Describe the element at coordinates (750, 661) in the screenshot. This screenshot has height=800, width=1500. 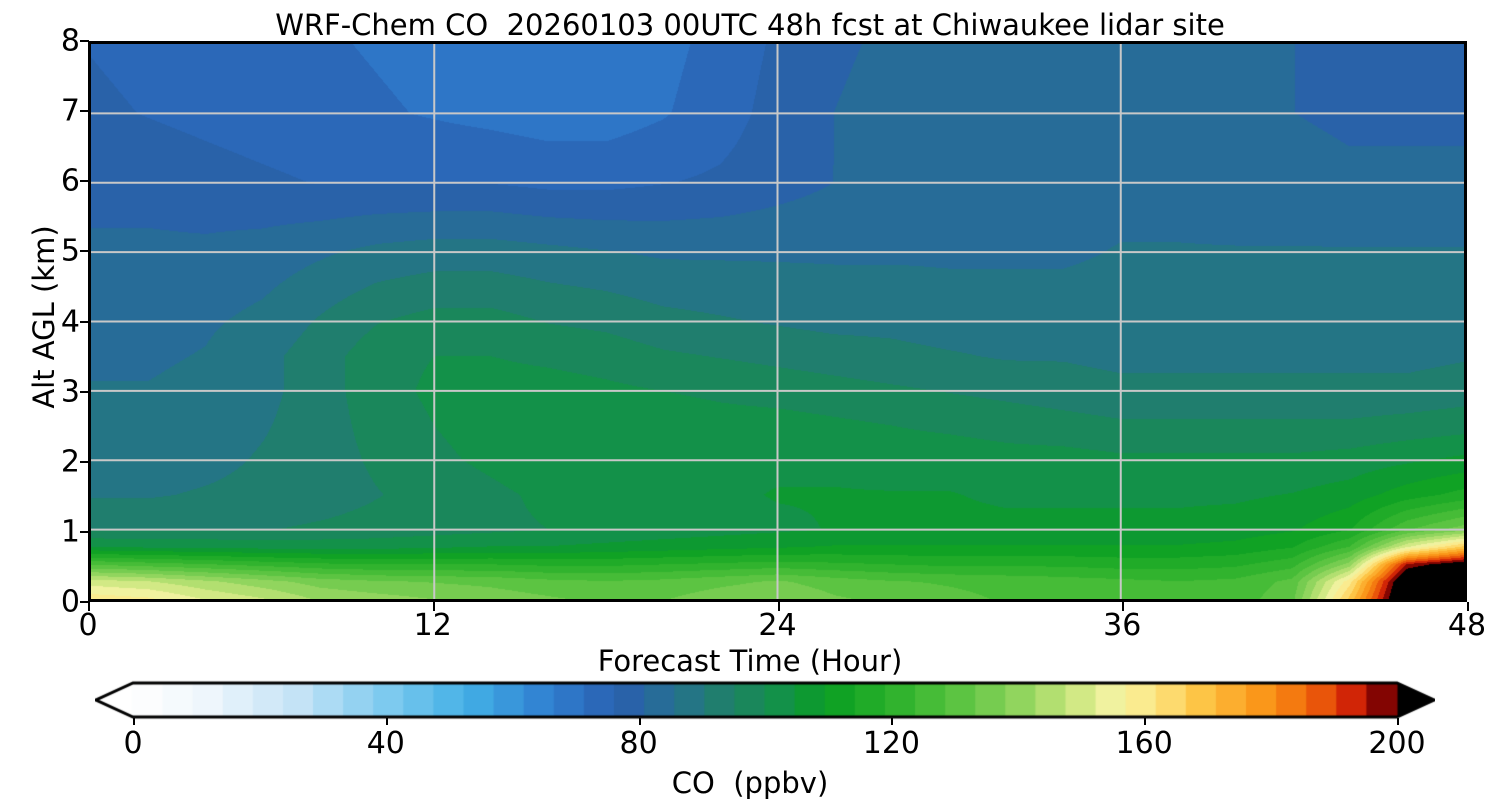
I see `x-axis-label: Forecast Time (Hour)` at that location.